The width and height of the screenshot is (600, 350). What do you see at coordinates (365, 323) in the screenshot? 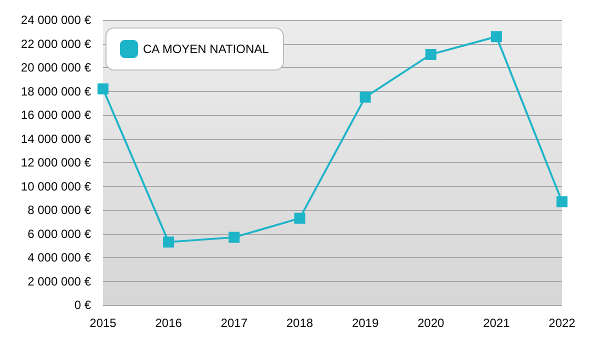
I see `x-tick-label: 2019` at bounding box center [365, 323].